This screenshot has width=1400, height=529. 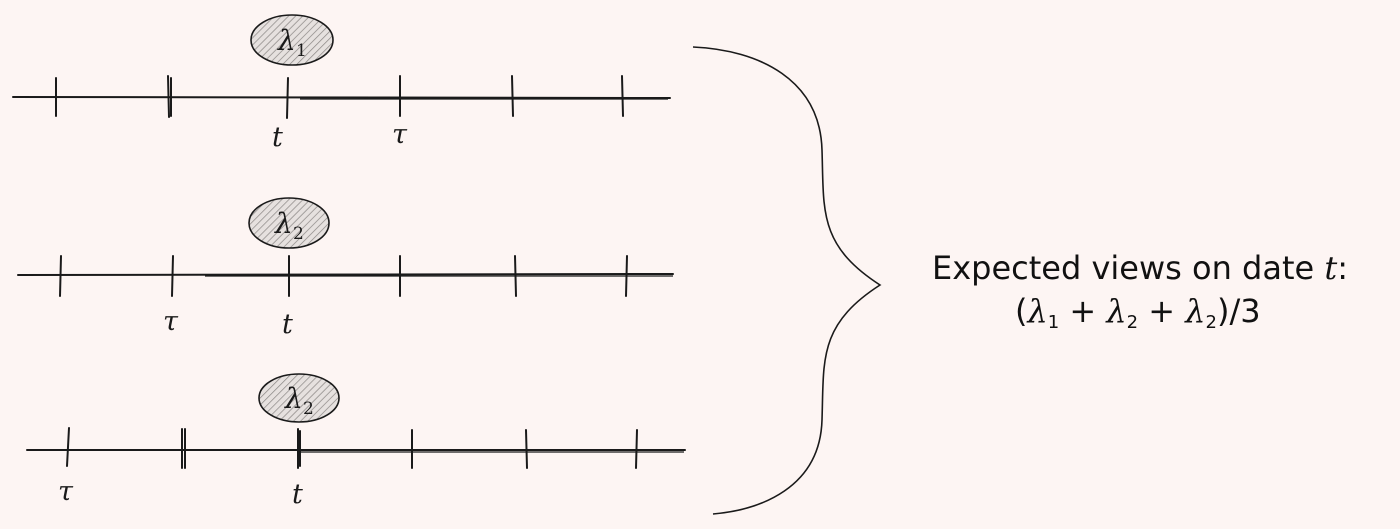 I want to click on result-line-1-prefix: Expected views on date, so click(x=1128, y=268).